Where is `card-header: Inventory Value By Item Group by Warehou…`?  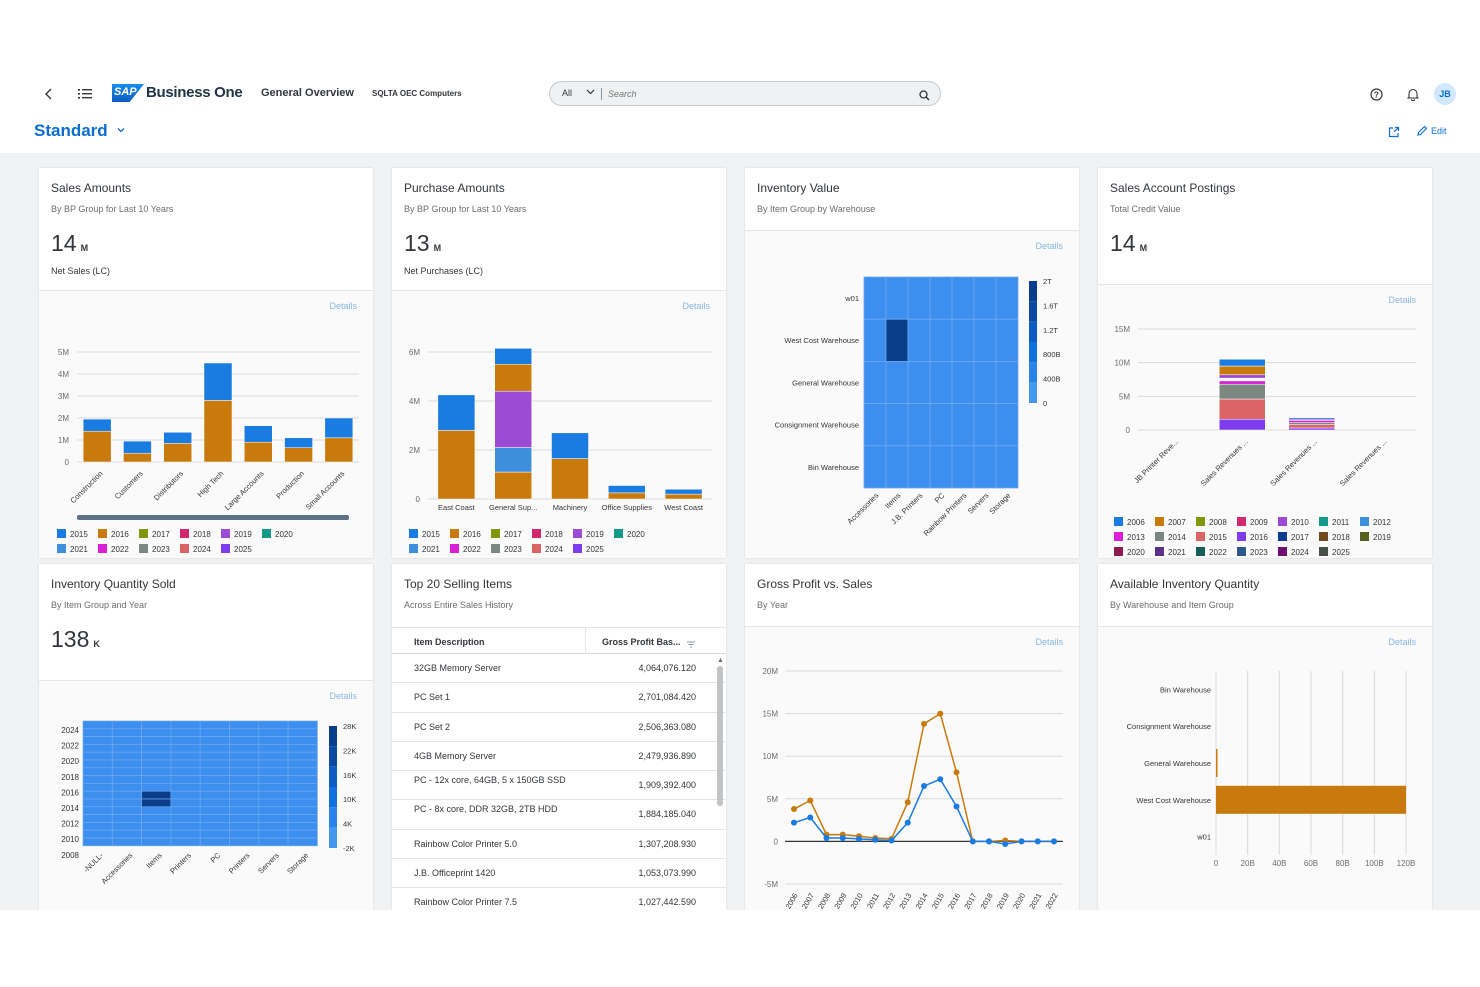 card-header: Inventory Value By Item Group by Warehou… is located at coordinates (912, 199).